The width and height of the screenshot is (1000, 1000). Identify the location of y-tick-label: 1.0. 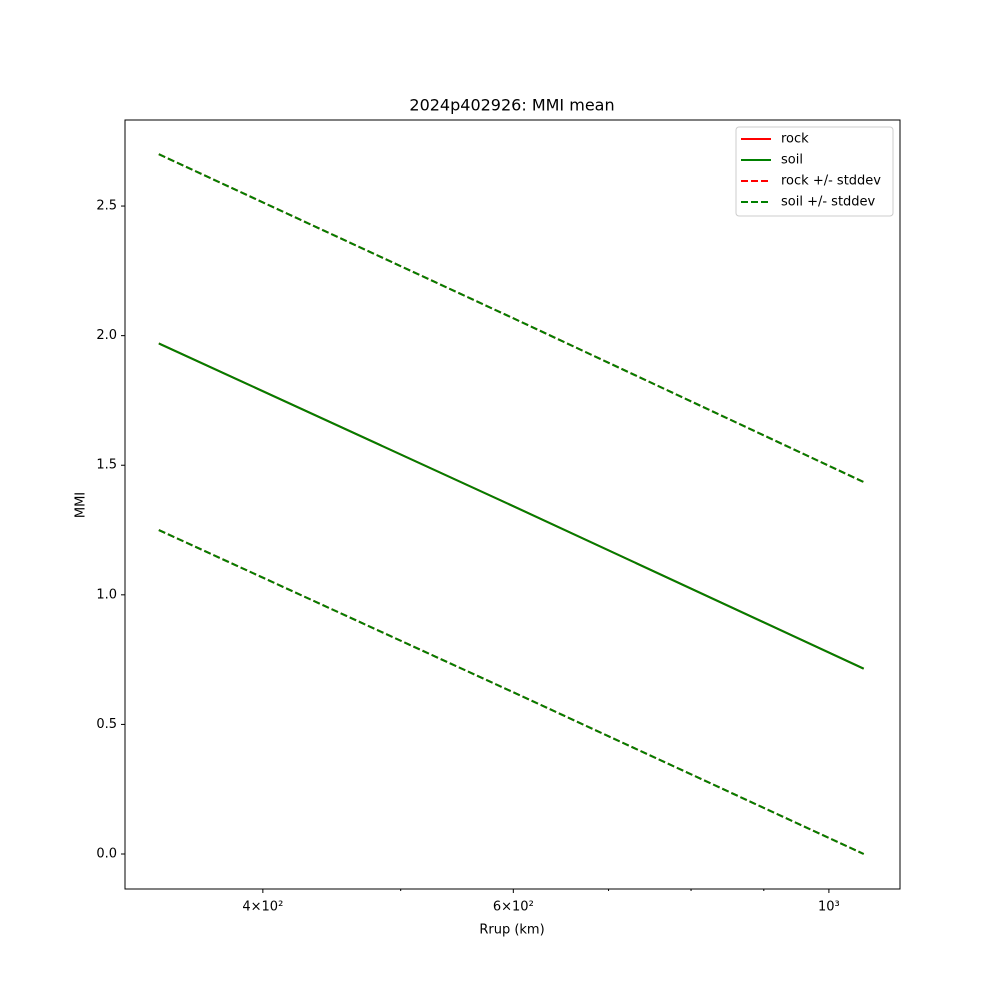
(106, 594).